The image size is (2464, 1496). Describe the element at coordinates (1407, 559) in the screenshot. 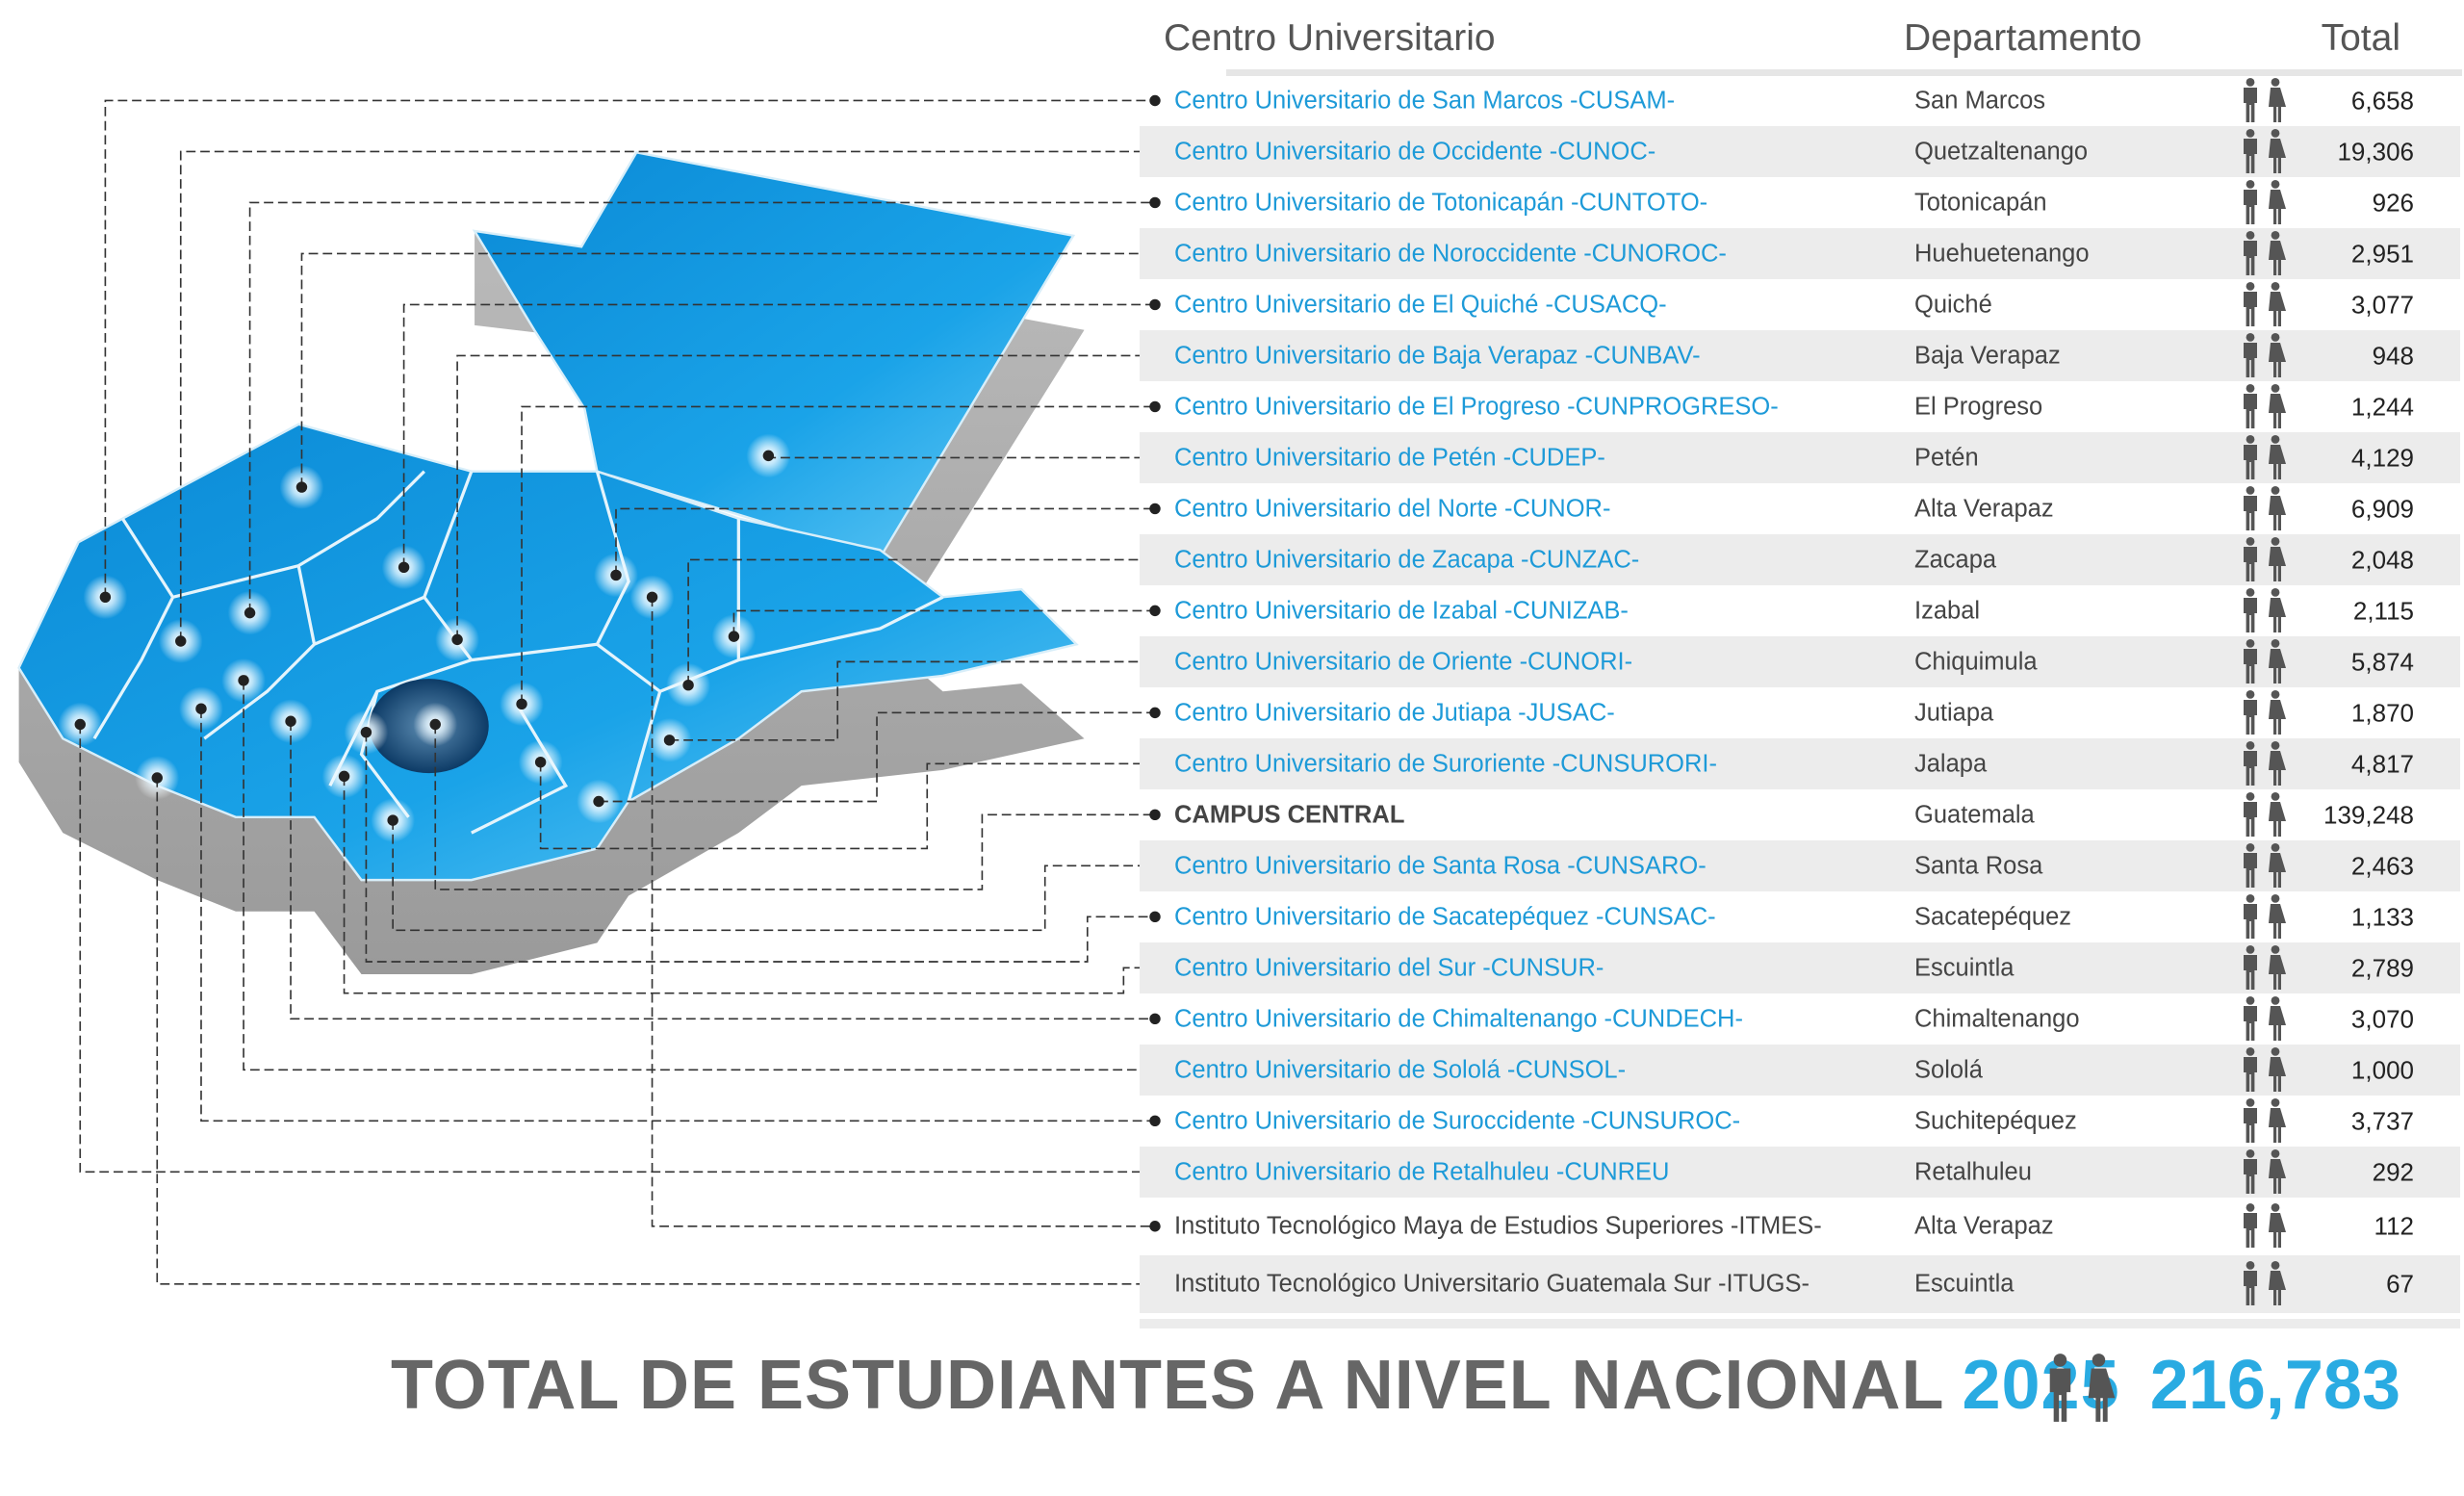

I see `center-name: Centro Universitario de Zacapa -CUNZAC-` at that location.